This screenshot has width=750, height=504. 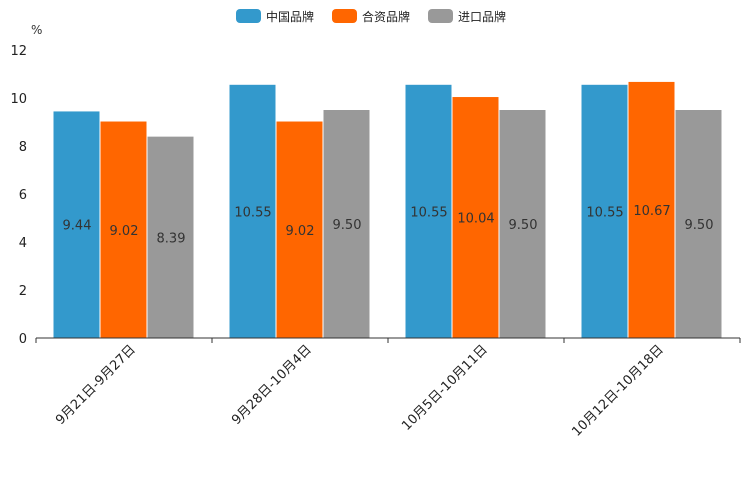 I want to click on y-tick-label: 2, so click(x=23, y=291).